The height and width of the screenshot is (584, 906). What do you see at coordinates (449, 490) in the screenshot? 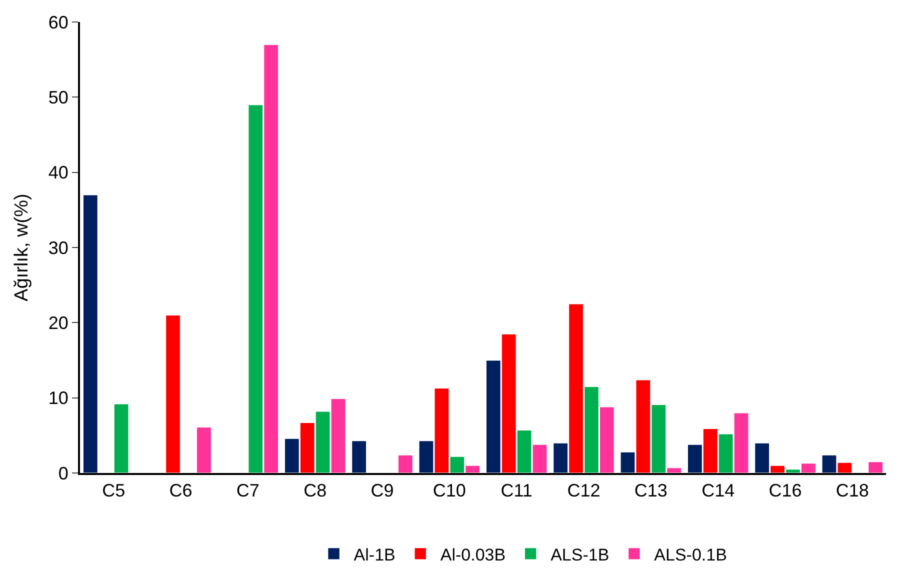
I see `x-tick-label: C10` at bounding box center [449, 490].